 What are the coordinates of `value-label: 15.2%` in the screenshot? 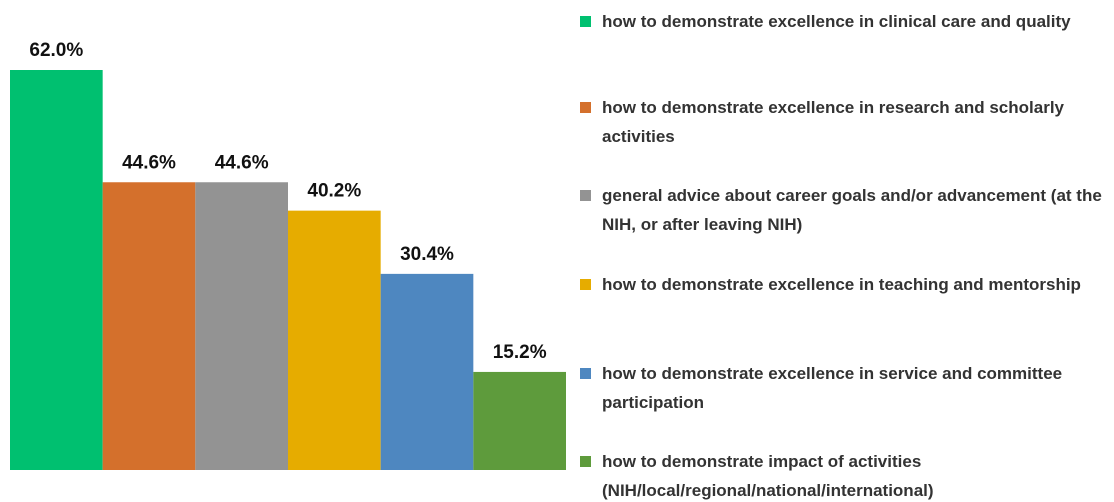 It's located at (520, 352).